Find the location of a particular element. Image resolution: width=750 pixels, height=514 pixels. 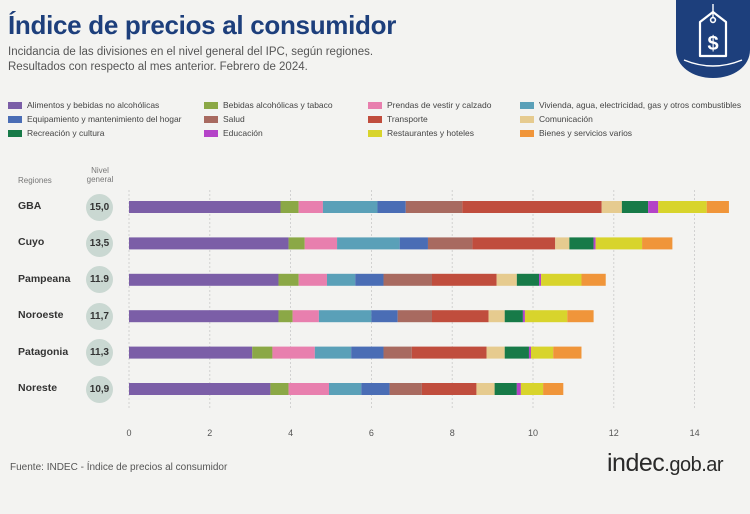

level-badge: 11,7 is located at coordinates (99, 316).